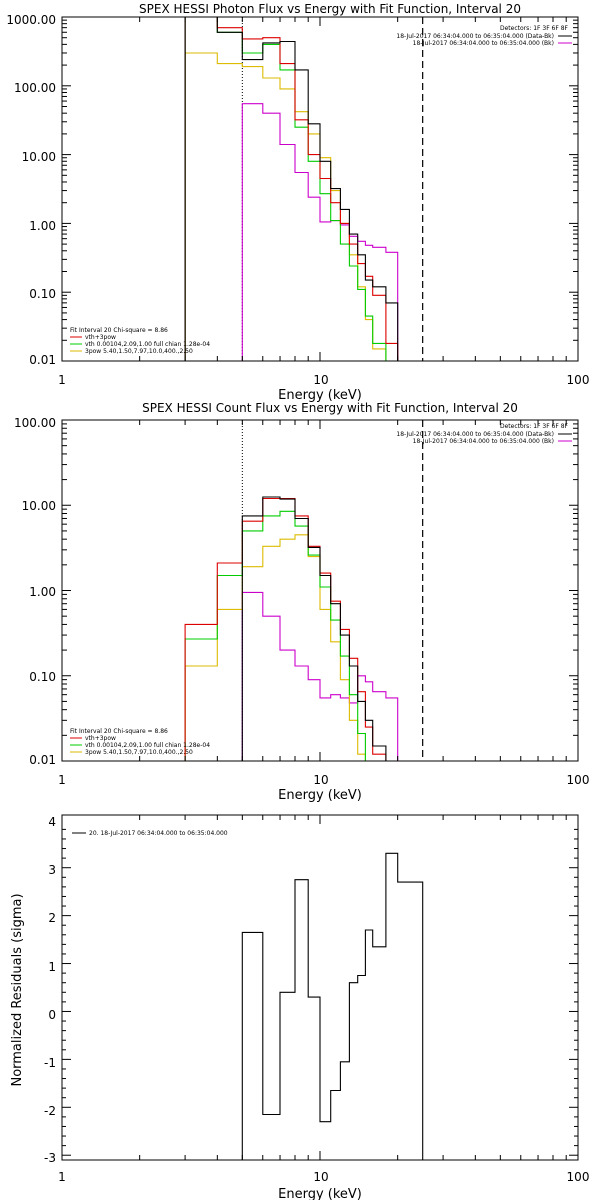 This screenshot has height=1200, width=600. I want to click on series-vth, so click(291, 189).